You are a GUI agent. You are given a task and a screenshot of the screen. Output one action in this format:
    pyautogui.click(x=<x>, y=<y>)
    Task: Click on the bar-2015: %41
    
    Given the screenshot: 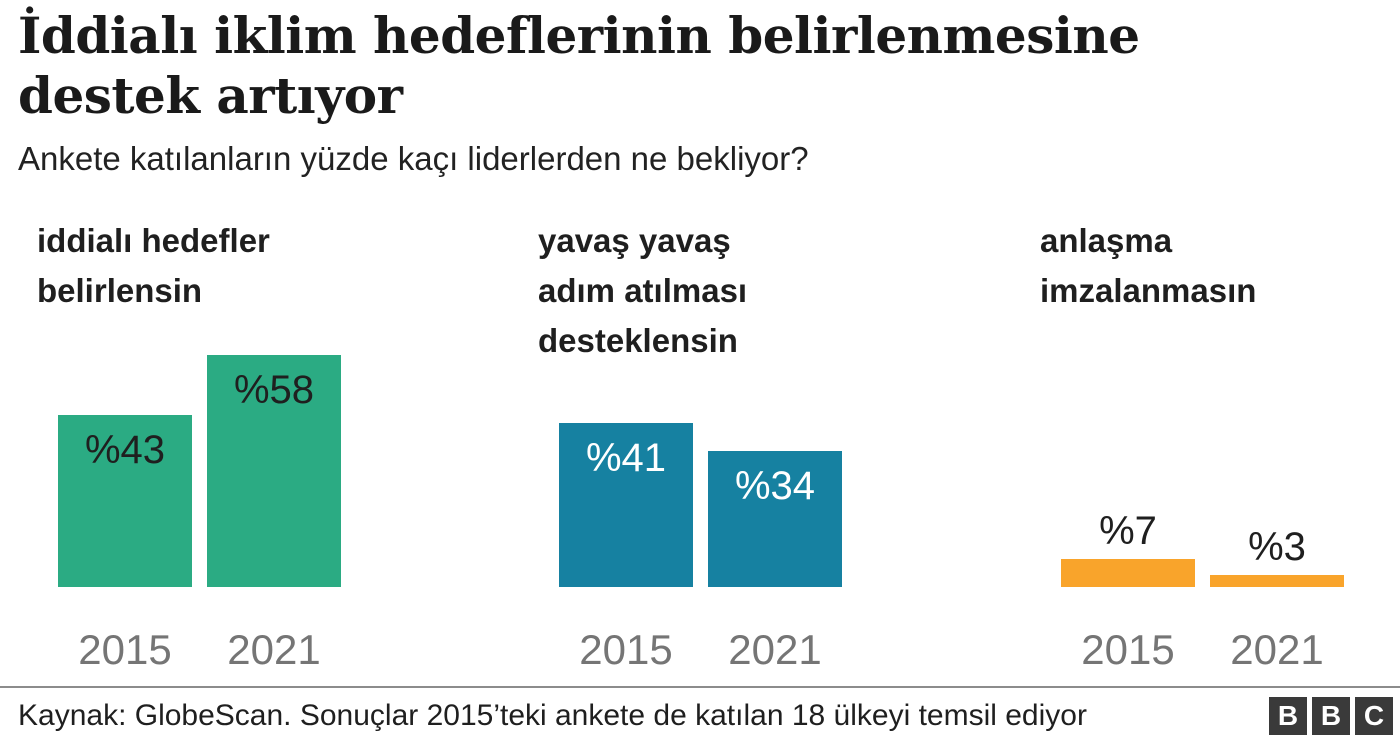 What is the action you would take?
    pyautogui.click(x=626, y=505)
    